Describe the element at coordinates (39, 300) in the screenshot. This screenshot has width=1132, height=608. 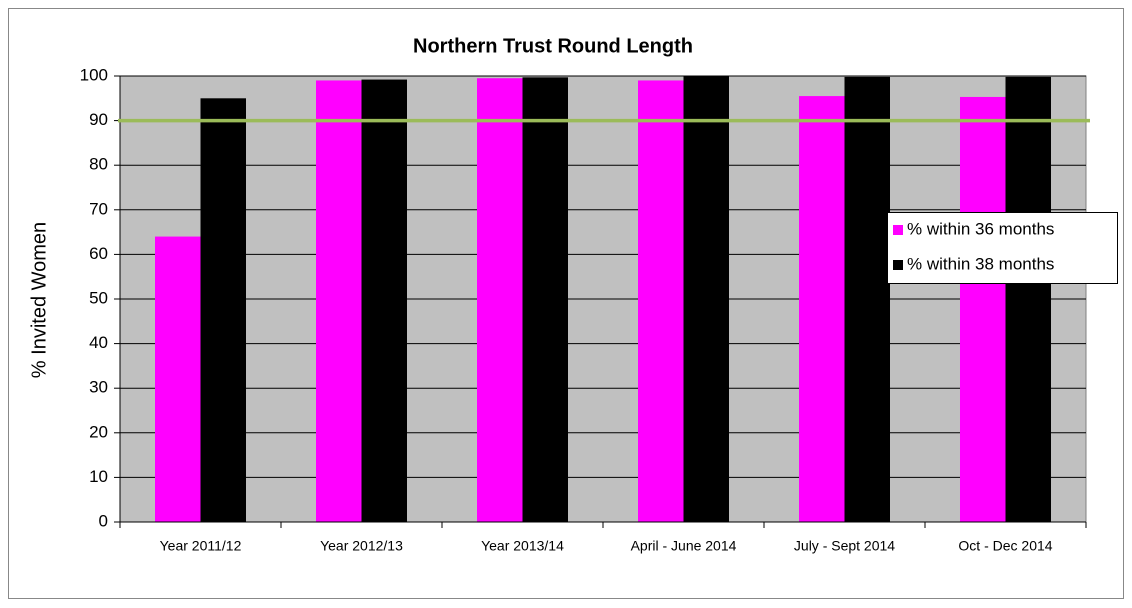
I see `y-axis-label: % Invited Women` at that location.